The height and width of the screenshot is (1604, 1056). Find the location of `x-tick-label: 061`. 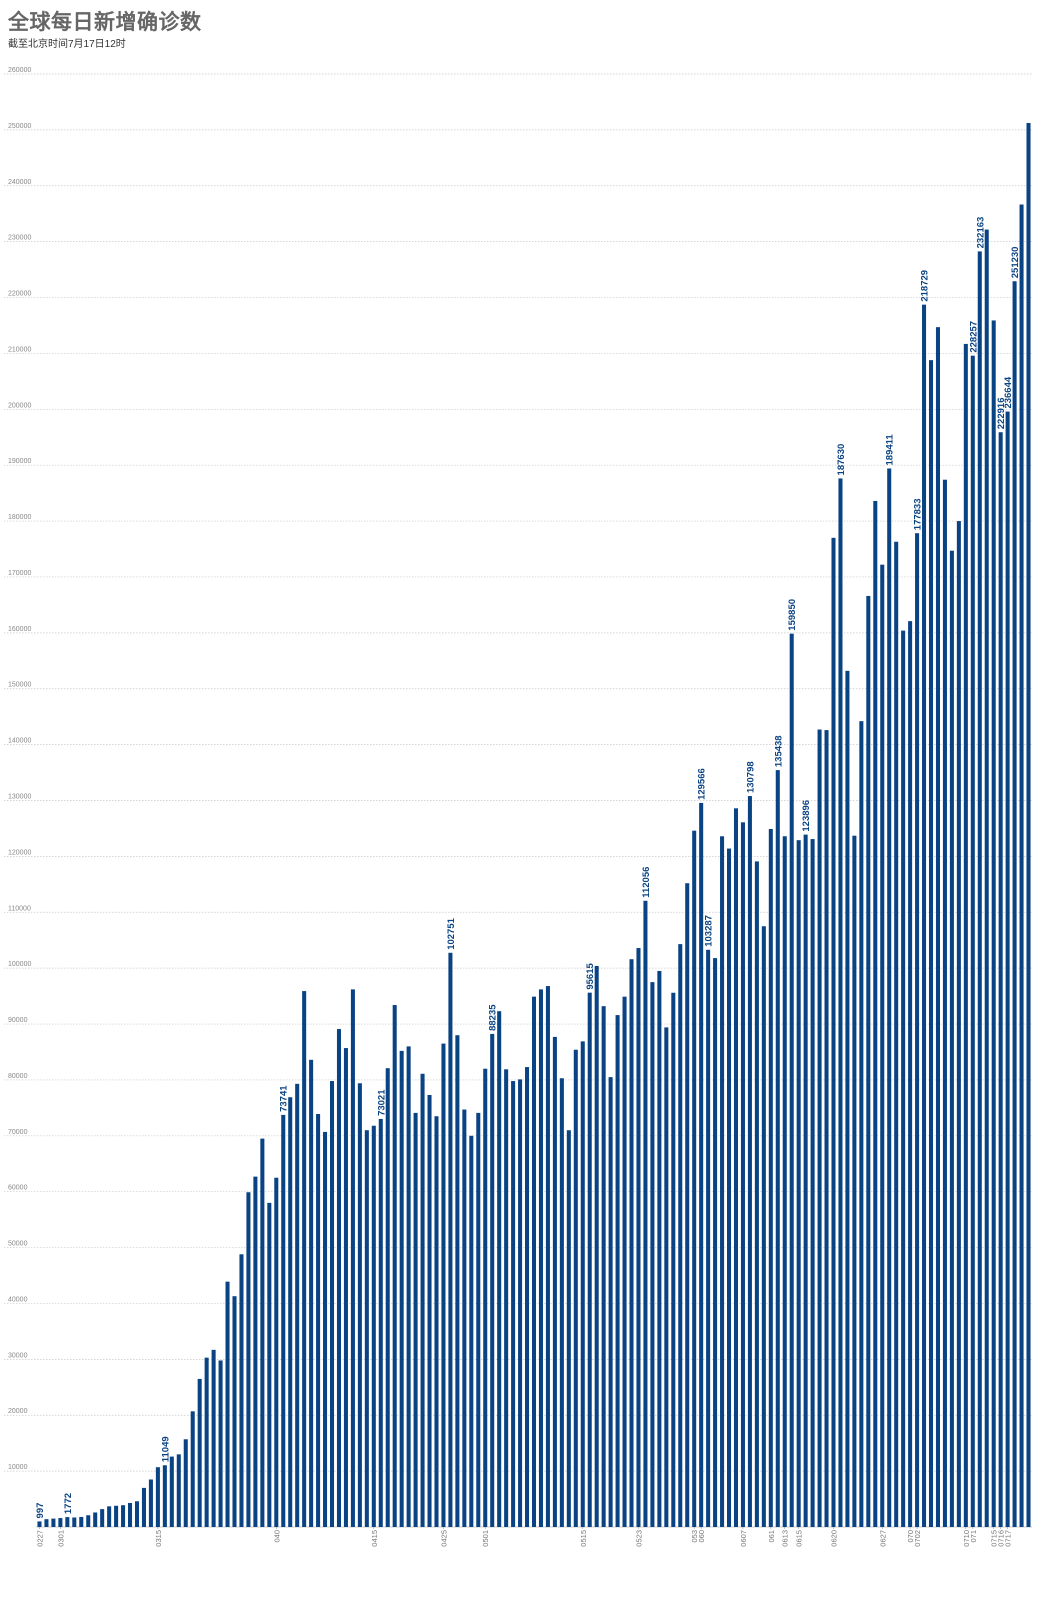

x-tick-label: 061 is located at coordinates (771, 1536).